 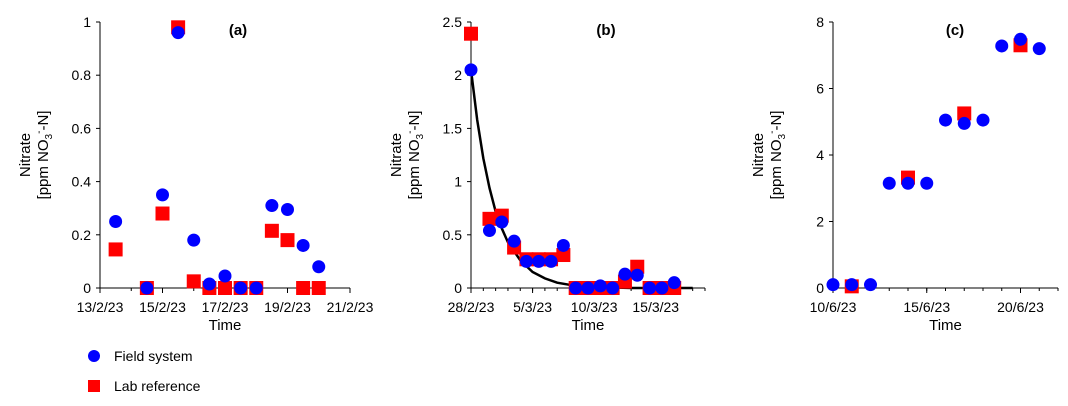 What do you see at coordinates (453, 22) in the screenshot?
I see `y-tick-label: 2.5` at bounding box center [453, 22].